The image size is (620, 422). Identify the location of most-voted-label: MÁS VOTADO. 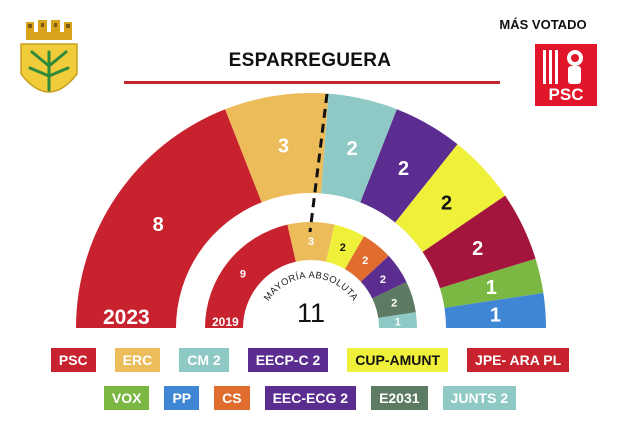
(543, 24).